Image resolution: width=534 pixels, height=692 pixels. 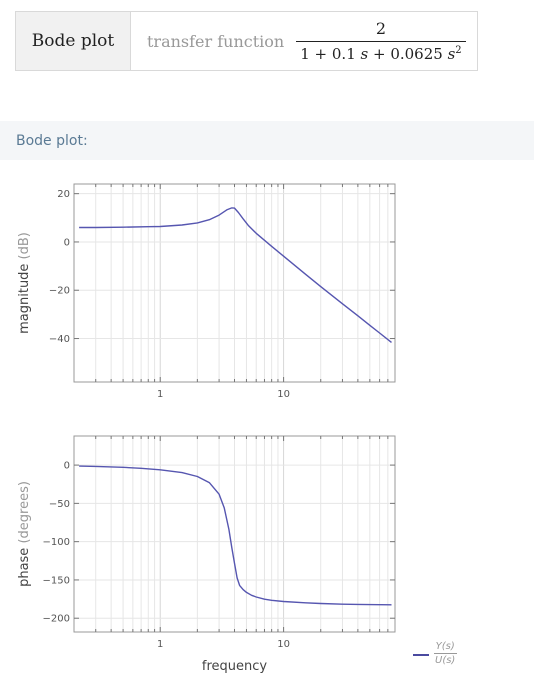 What do you see at coordinates (216, 41) in the screenshot?
I see `field-label: transfer function` at bounding box center [216, 41].